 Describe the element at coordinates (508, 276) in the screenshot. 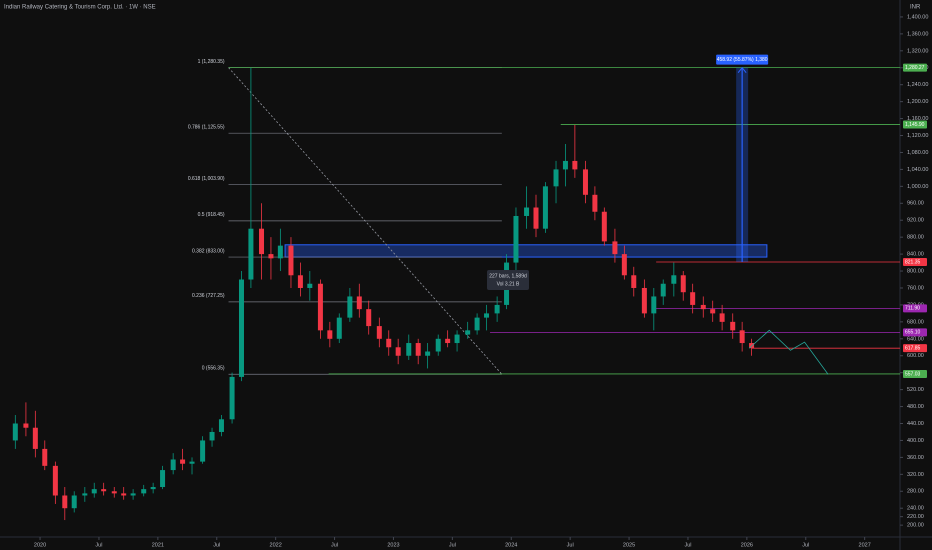

I see `tooltip-text: 227 bars, 1,589d` at that location.